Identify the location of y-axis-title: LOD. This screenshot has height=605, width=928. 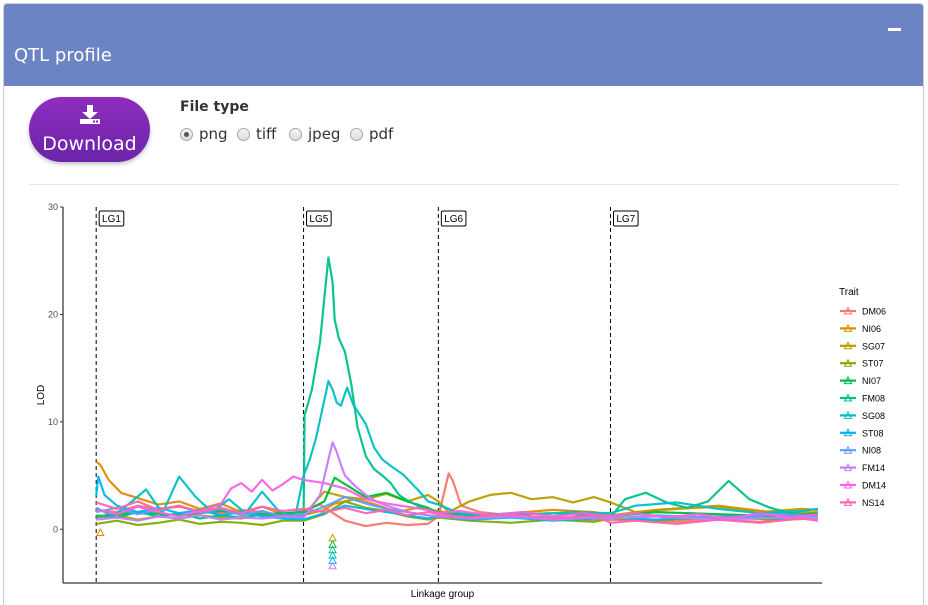
(41, 395).